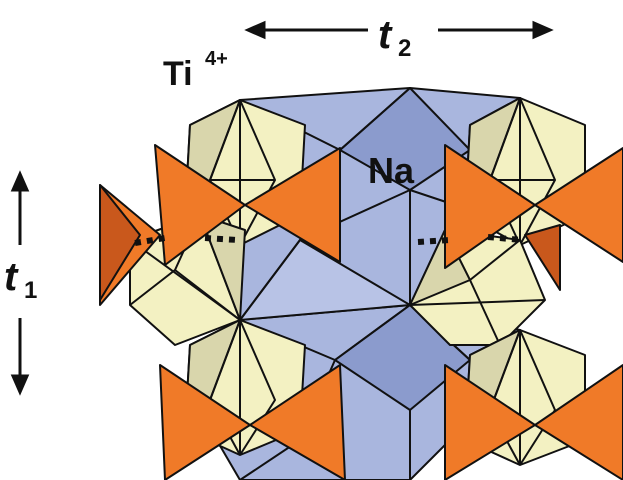  What do you see at coordinates (205, 422) in the screenshot?
I see `tetrahedron-lower-left-a` at bounding box center [205, 422].